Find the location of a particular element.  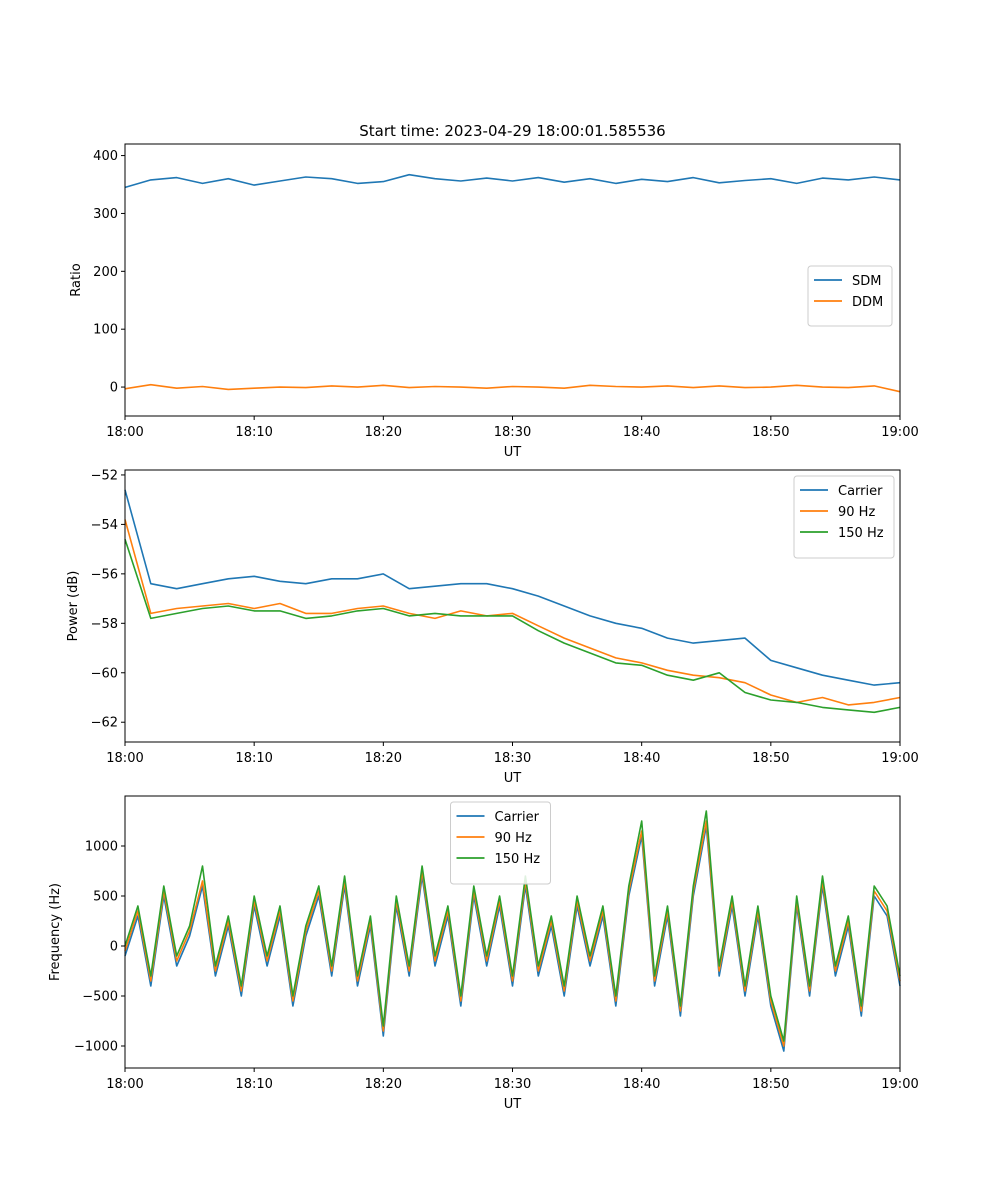

y-axis-label: Power (dB) is located at coordinates (73, 606).